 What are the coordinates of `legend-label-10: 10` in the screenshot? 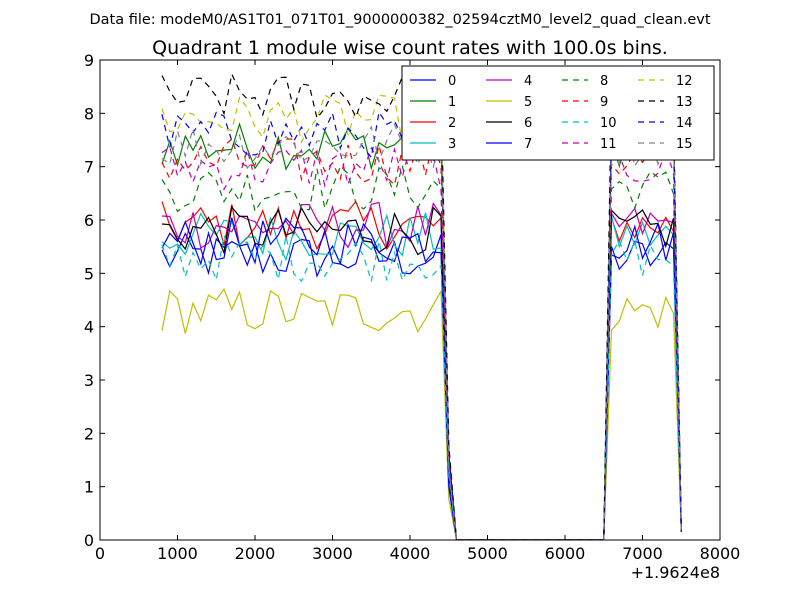 It's located at (608, 123).